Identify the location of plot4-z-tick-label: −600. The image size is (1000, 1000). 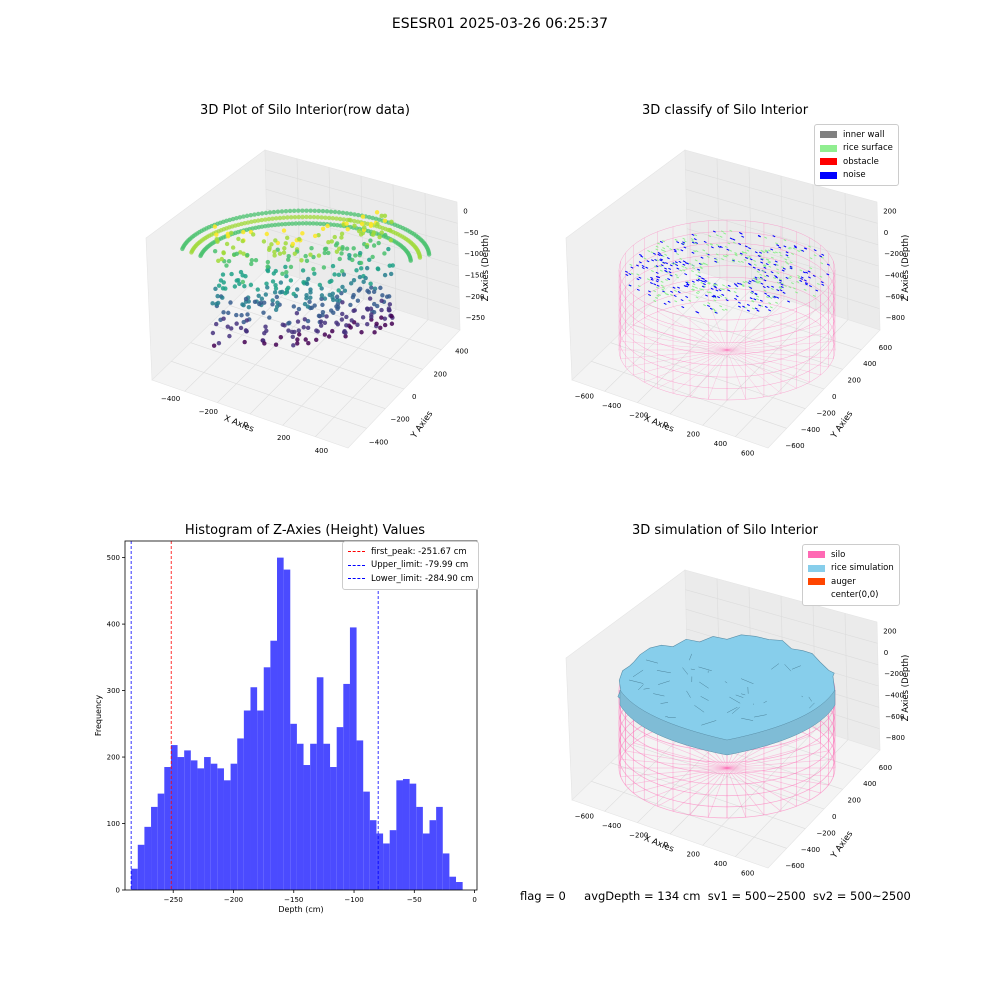
(894, 717).